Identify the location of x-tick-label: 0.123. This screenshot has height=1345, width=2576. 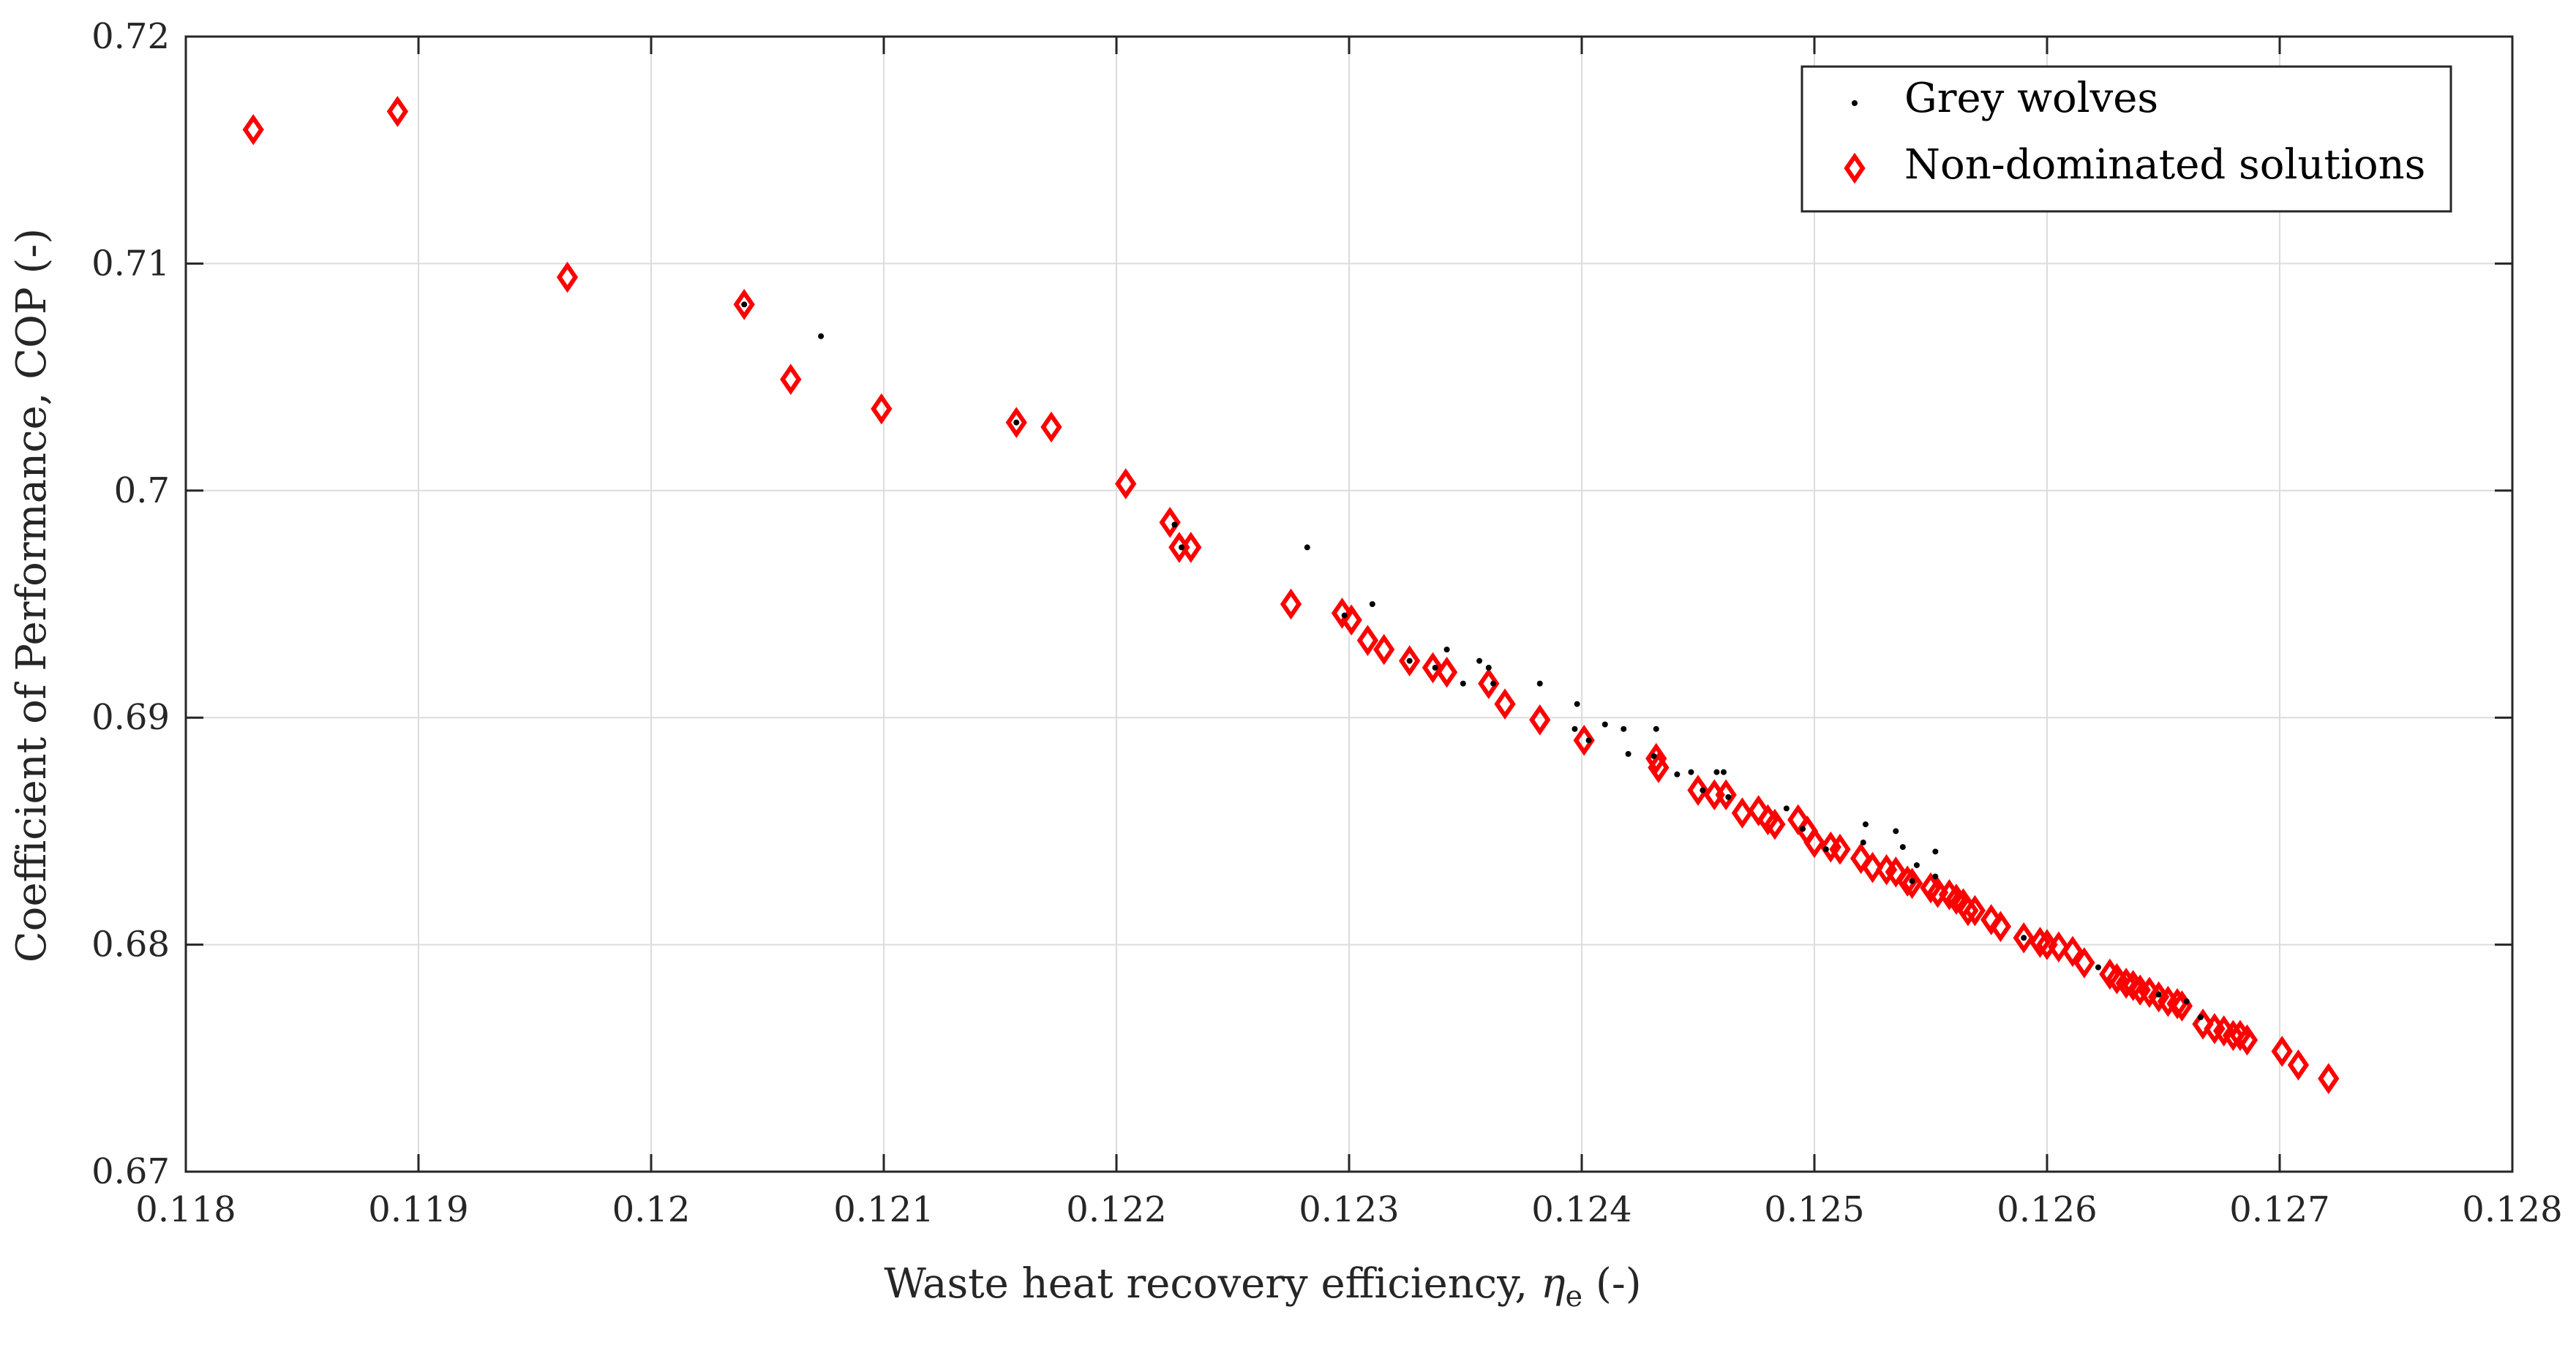
(1349, 1209).